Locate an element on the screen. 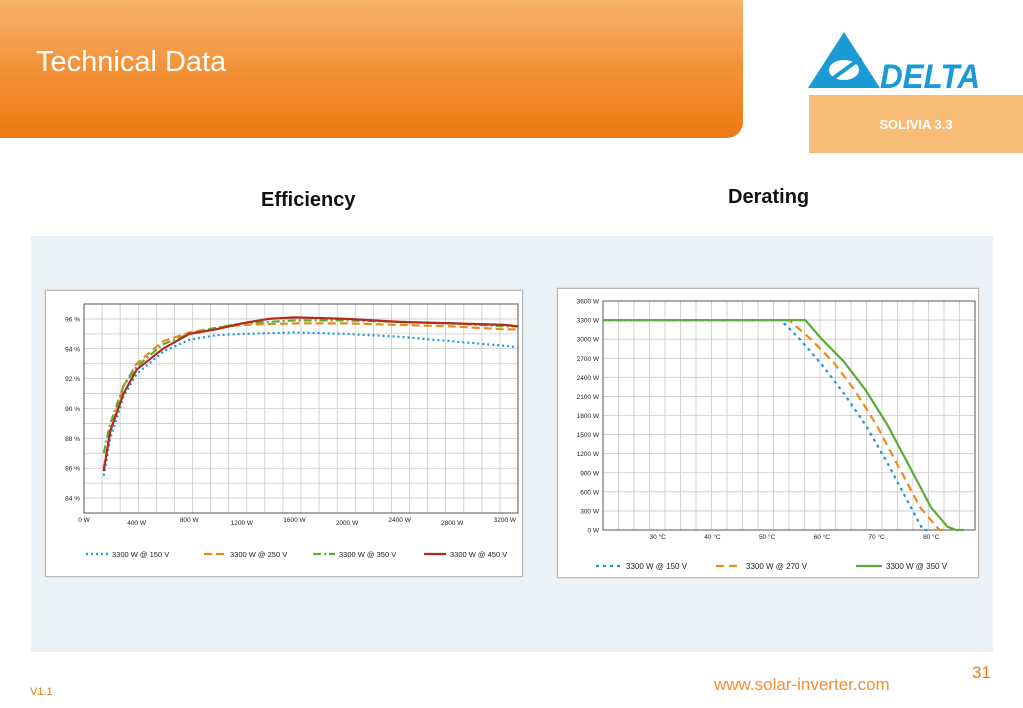  y-tick-label: 2100 W is located at coordinates (588, 397).